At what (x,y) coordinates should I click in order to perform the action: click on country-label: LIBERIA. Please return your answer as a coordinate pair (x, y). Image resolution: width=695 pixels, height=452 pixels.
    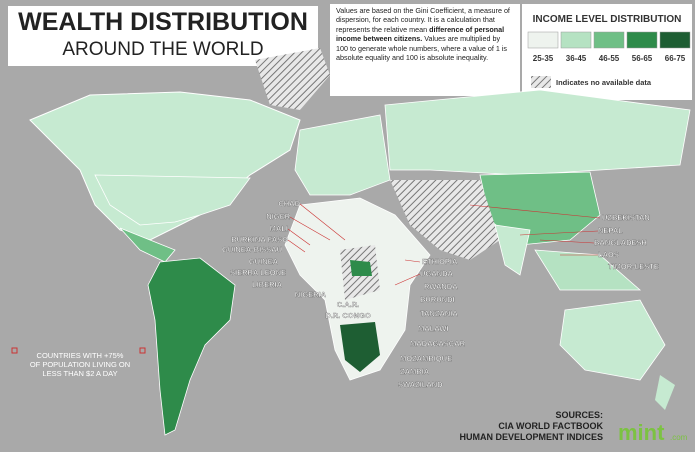
    Looking at the image, I should click on (267, 284).